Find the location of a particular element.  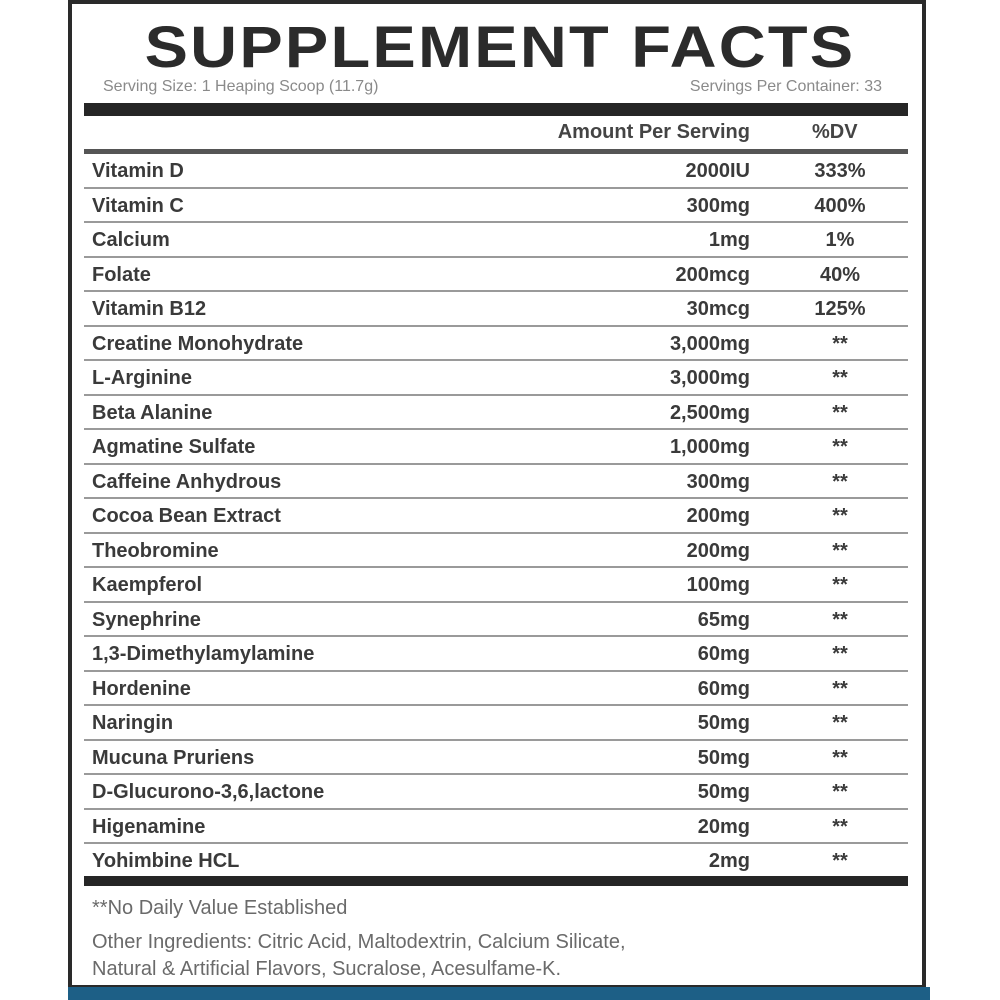

ingredient-name: Mucuna Pruriens is located at coordinates (173, 757).